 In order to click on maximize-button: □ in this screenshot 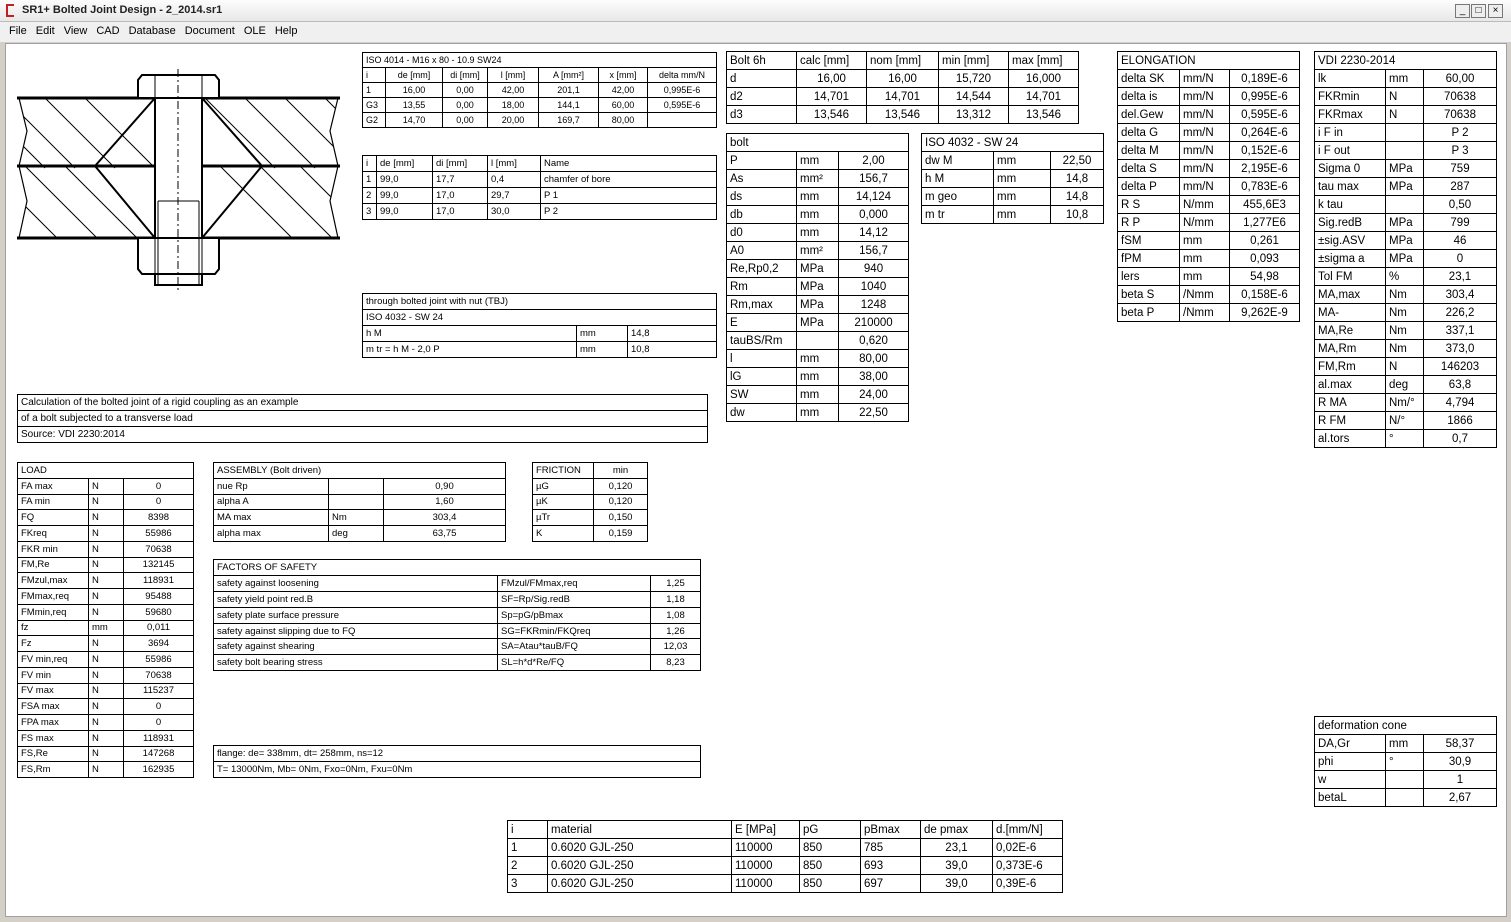, I will do `click(1478, 11)`.